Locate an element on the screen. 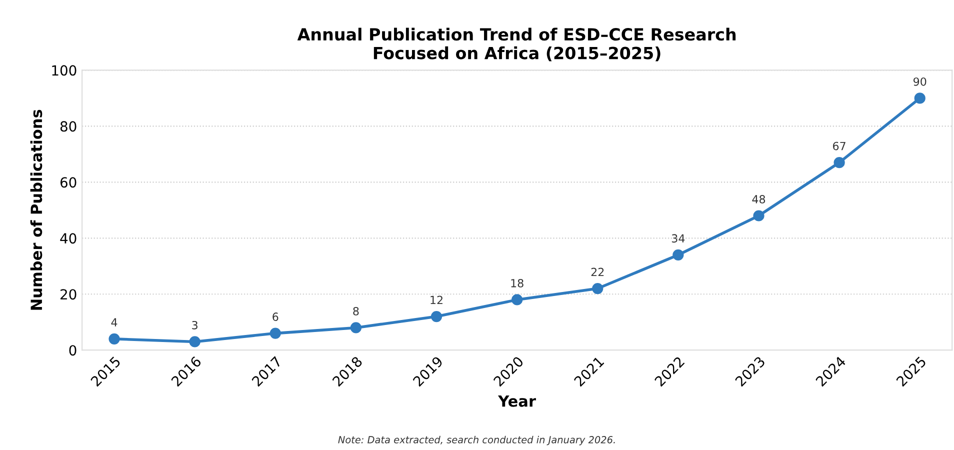 This screenshot has height=450, width=954. y-tick-label: 80 is located at coordinates (68, 126).